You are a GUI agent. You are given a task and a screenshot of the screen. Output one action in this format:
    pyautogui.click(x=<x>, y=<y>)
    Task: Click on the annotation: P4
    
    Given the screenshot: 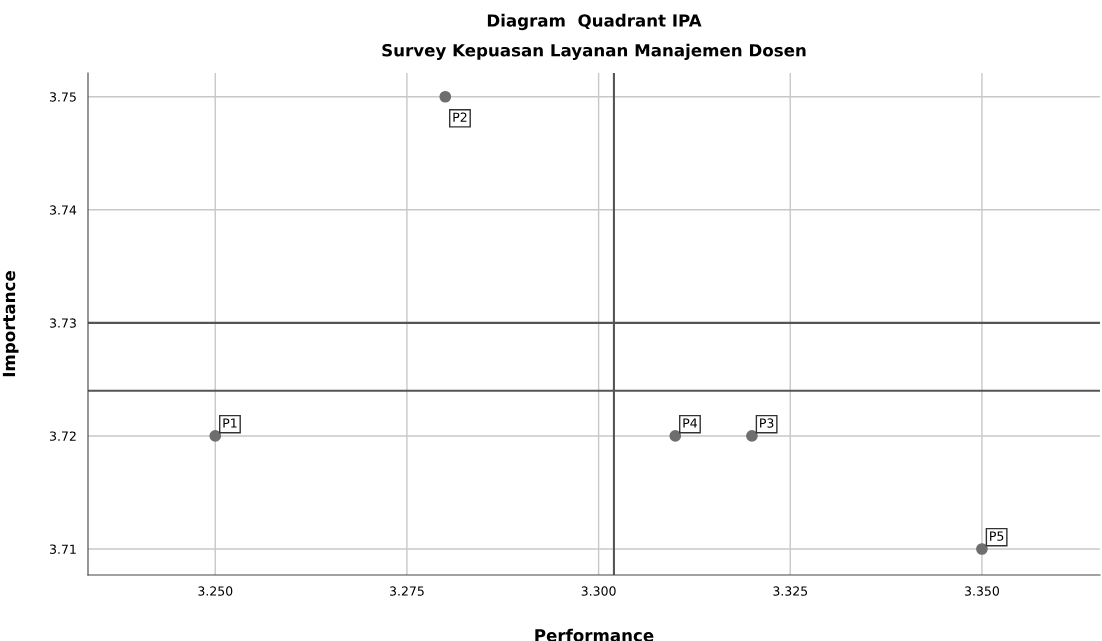 What is the action you would take?
    pyautogui.click(x=690, y=423)
    